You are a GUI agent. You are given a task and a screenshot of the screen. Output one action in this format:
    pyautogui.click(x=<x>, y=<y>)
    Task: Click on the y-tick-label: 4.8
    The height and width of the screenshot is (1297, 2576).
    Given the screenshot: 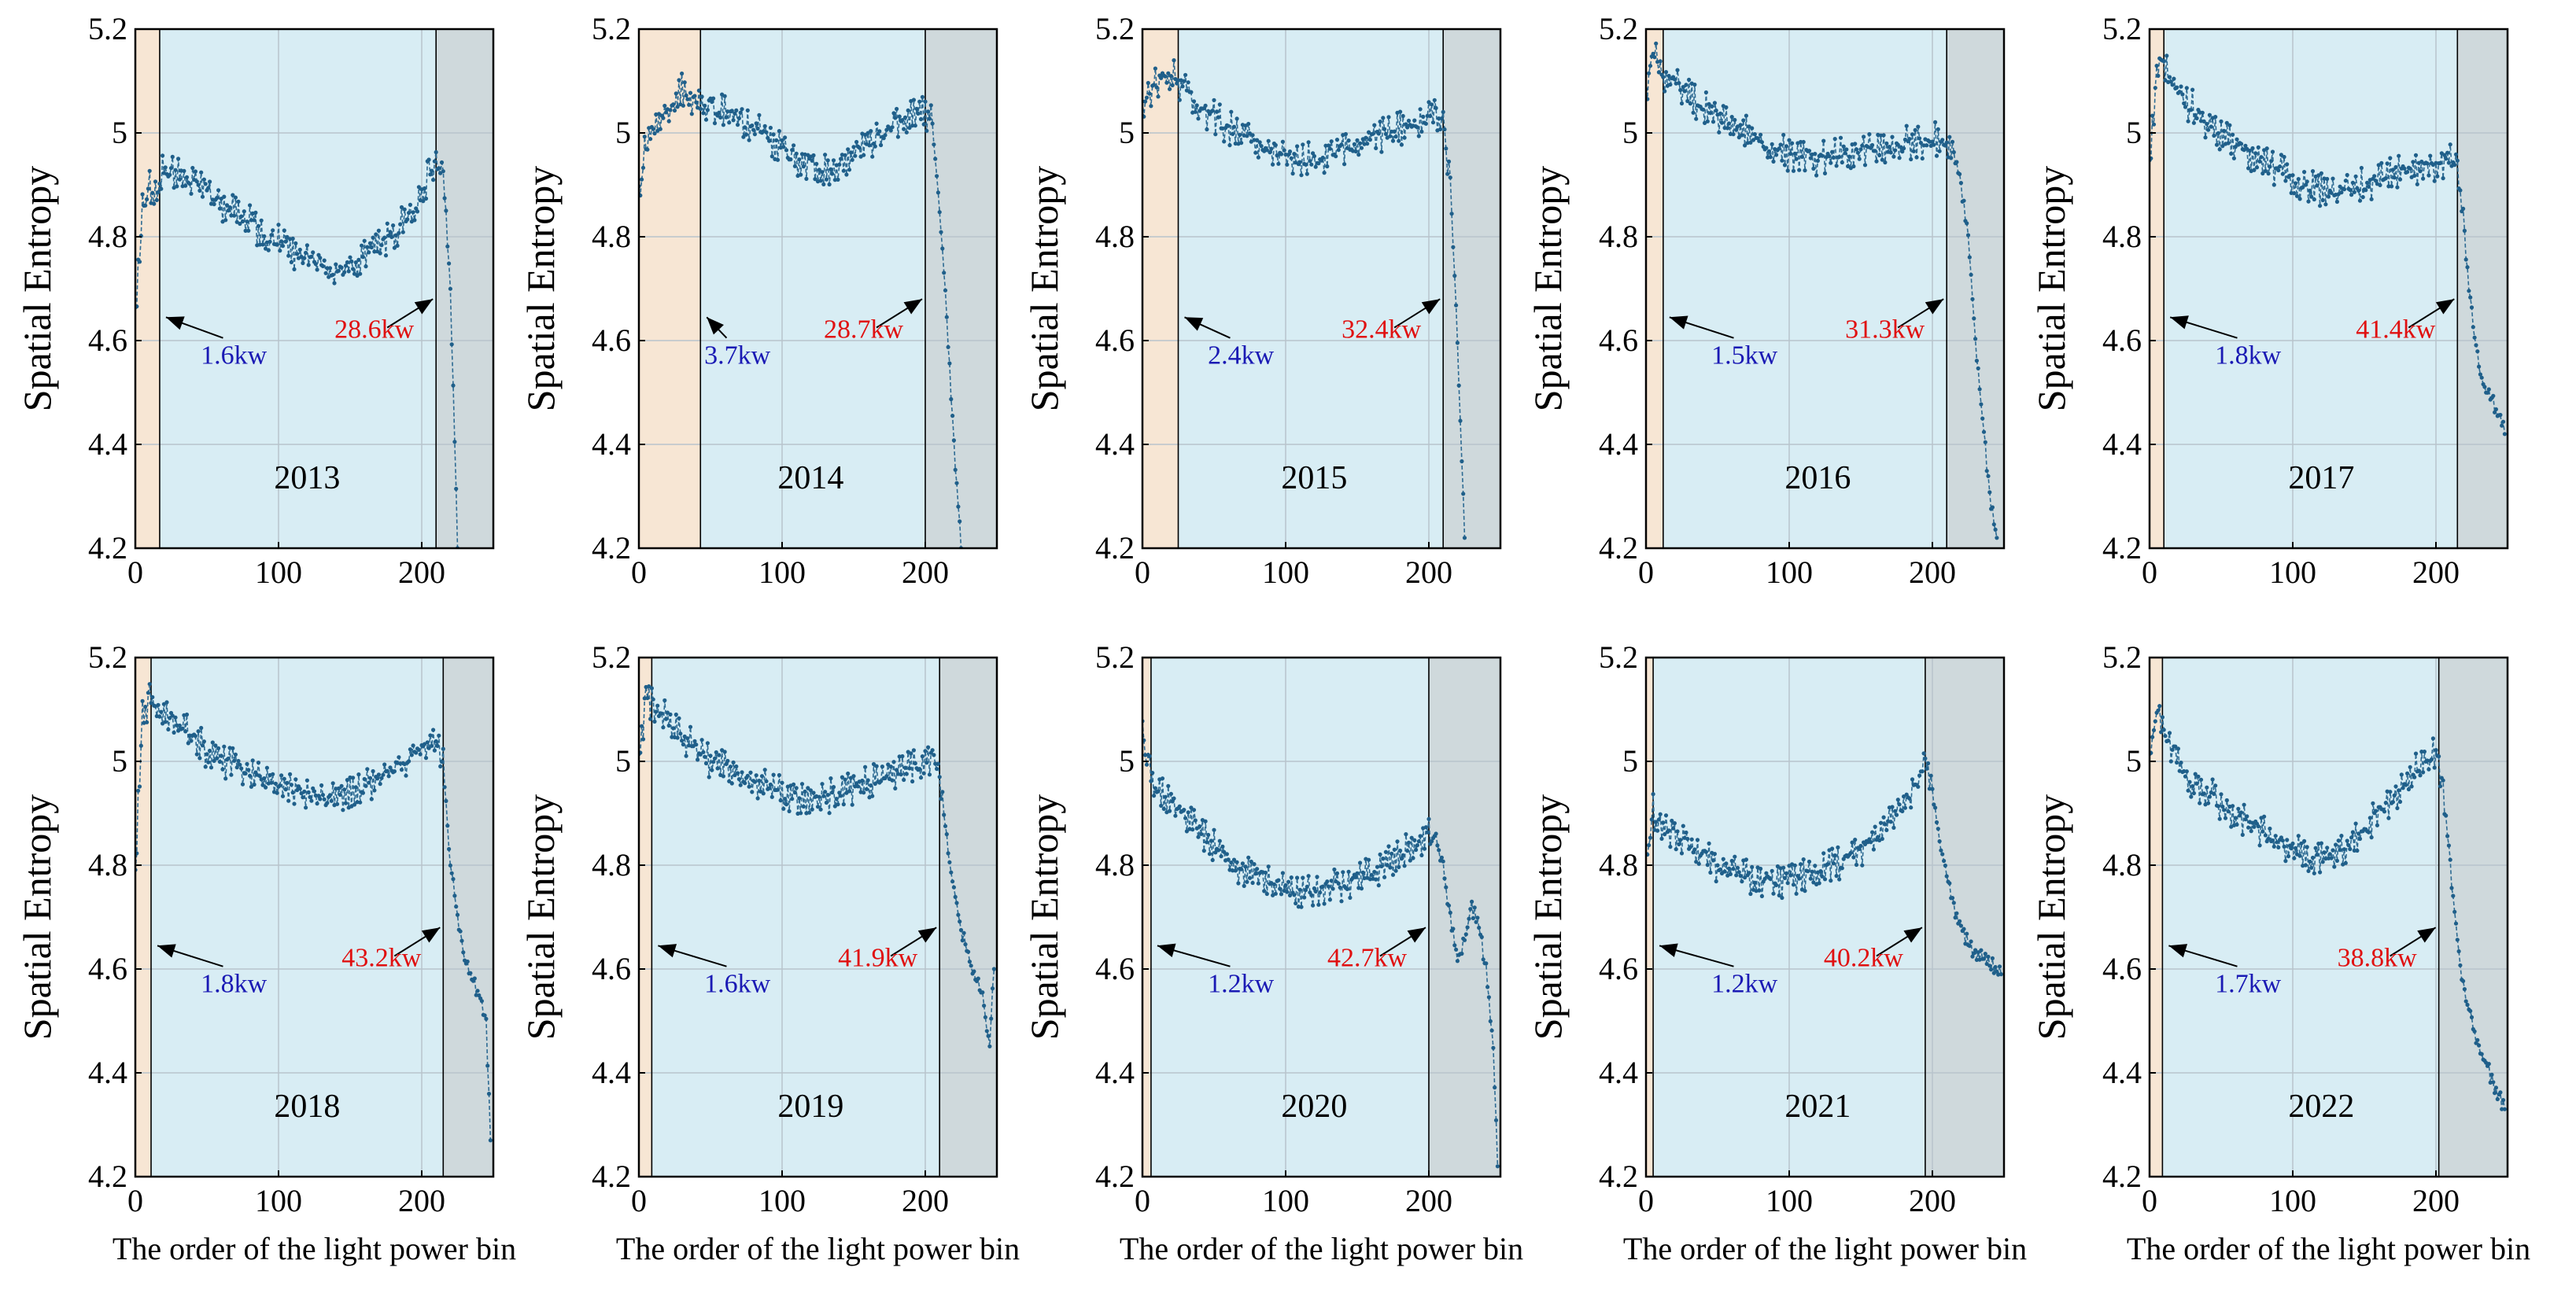 What is the action you would take?
    pyautogui.click(x=1115, y=864)
    